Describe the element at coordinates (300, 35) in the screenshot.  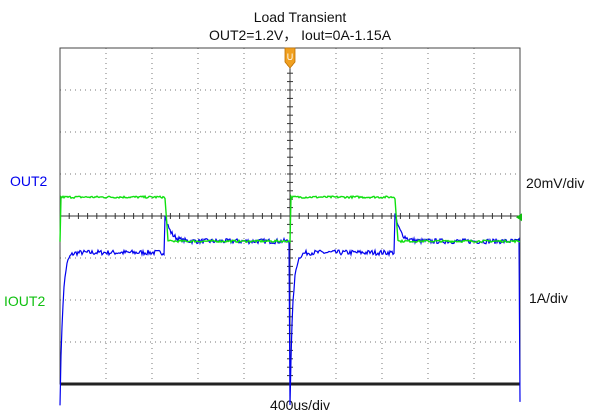
I see `chart-subtitle: OUT2=1.2V， Iout=0A-1.15A` at that location.